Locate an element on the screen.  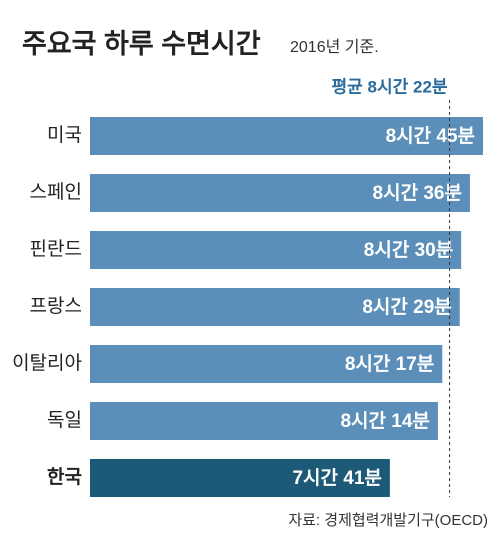
category-label: 핀란드 is located at coordinates (56, 249).